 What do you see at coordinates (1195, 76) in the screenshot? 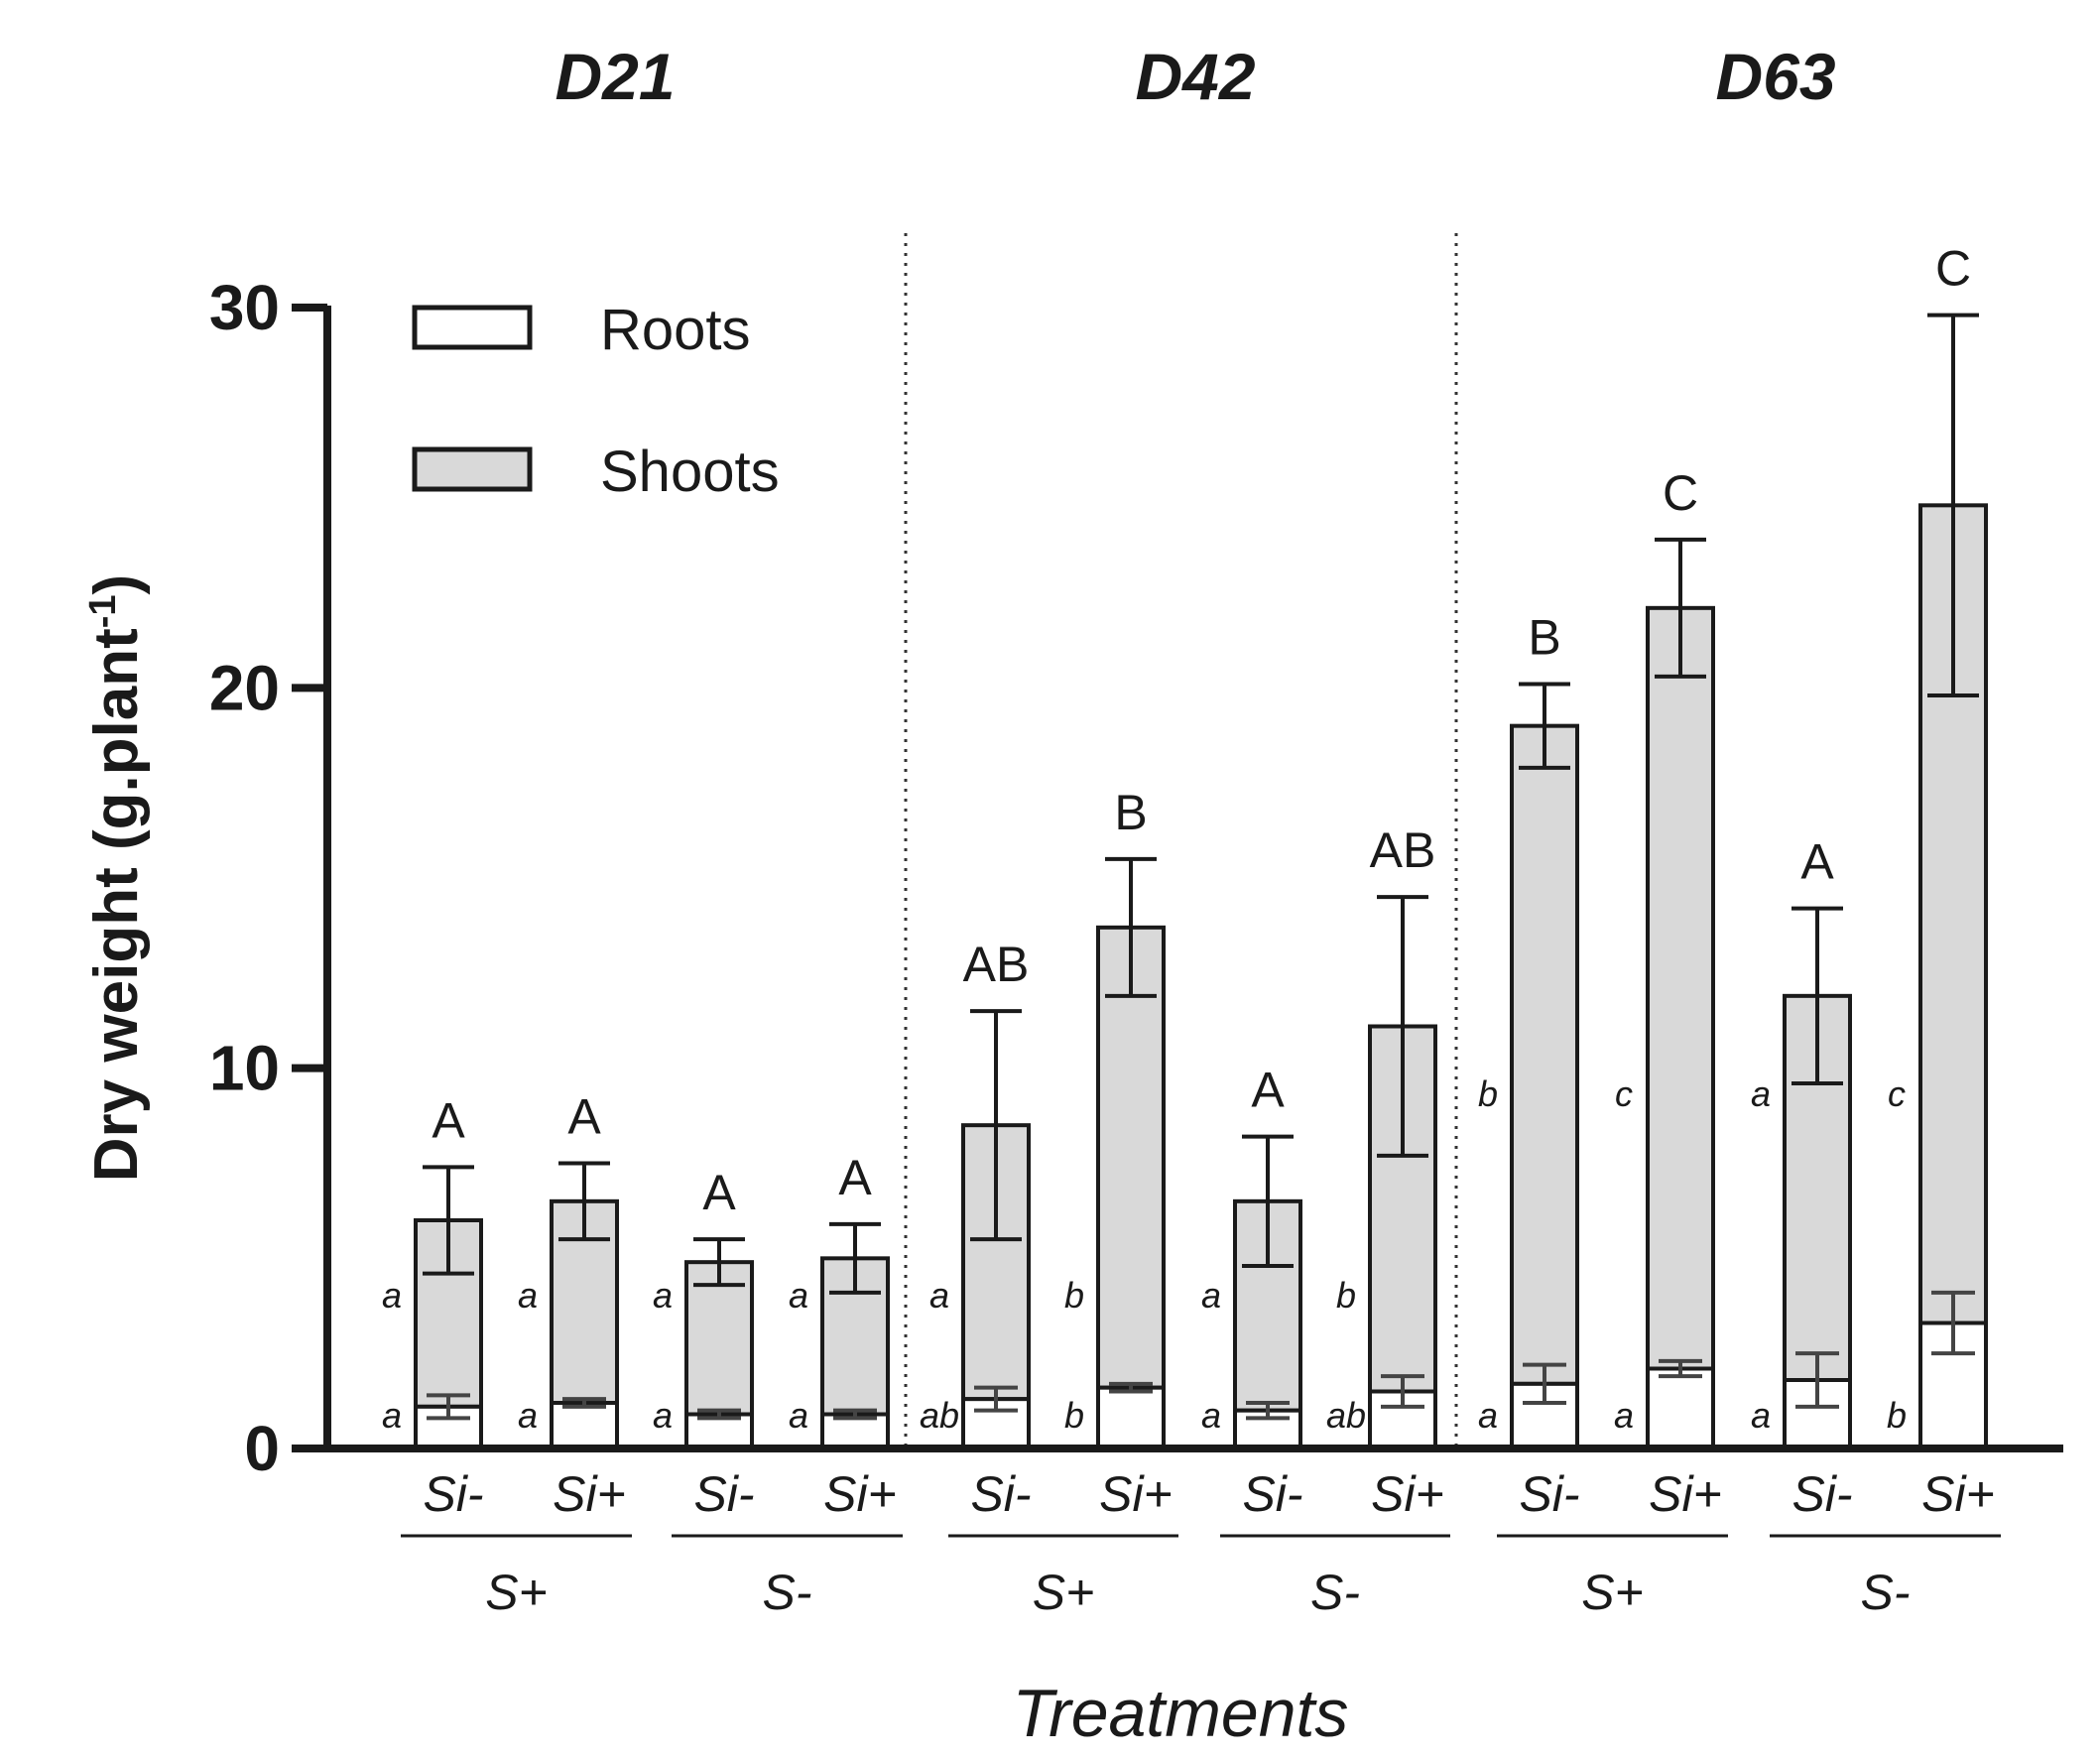
I see `day-title-d42: D42` at bounding box center [1195, 76].